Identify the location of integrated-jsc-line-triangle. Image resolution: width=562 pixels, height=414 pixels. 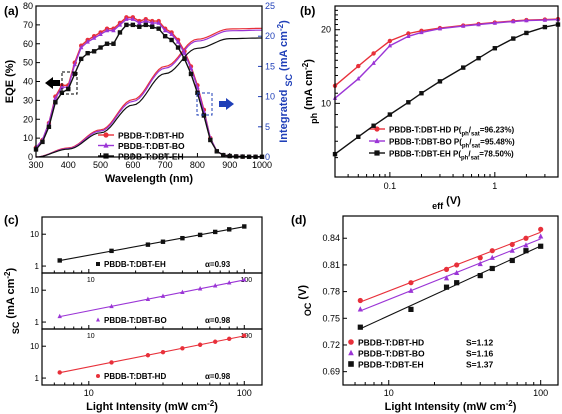
(148, 93).